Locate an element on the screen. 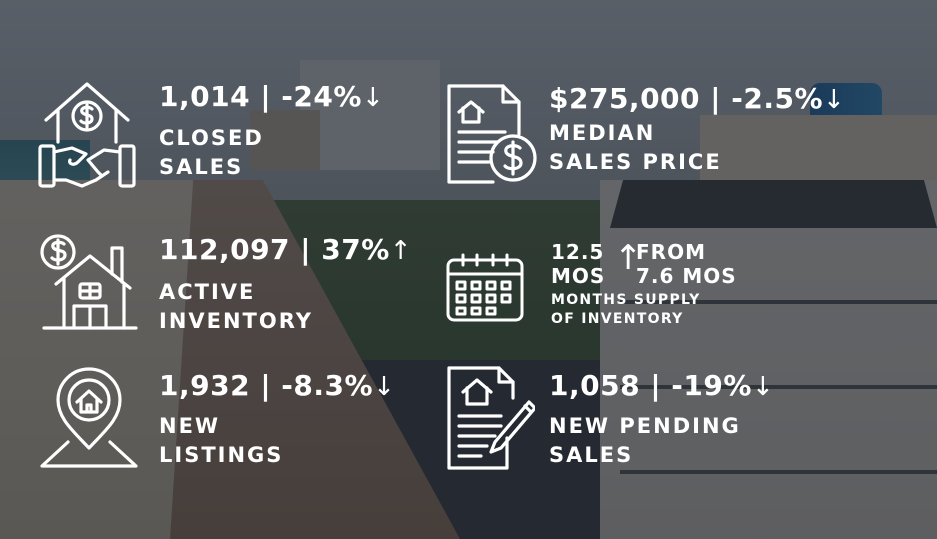 The image size is (937, 539). median-price-value: $275,000 | -2.5%↓ is located at coordinates (697, 98).